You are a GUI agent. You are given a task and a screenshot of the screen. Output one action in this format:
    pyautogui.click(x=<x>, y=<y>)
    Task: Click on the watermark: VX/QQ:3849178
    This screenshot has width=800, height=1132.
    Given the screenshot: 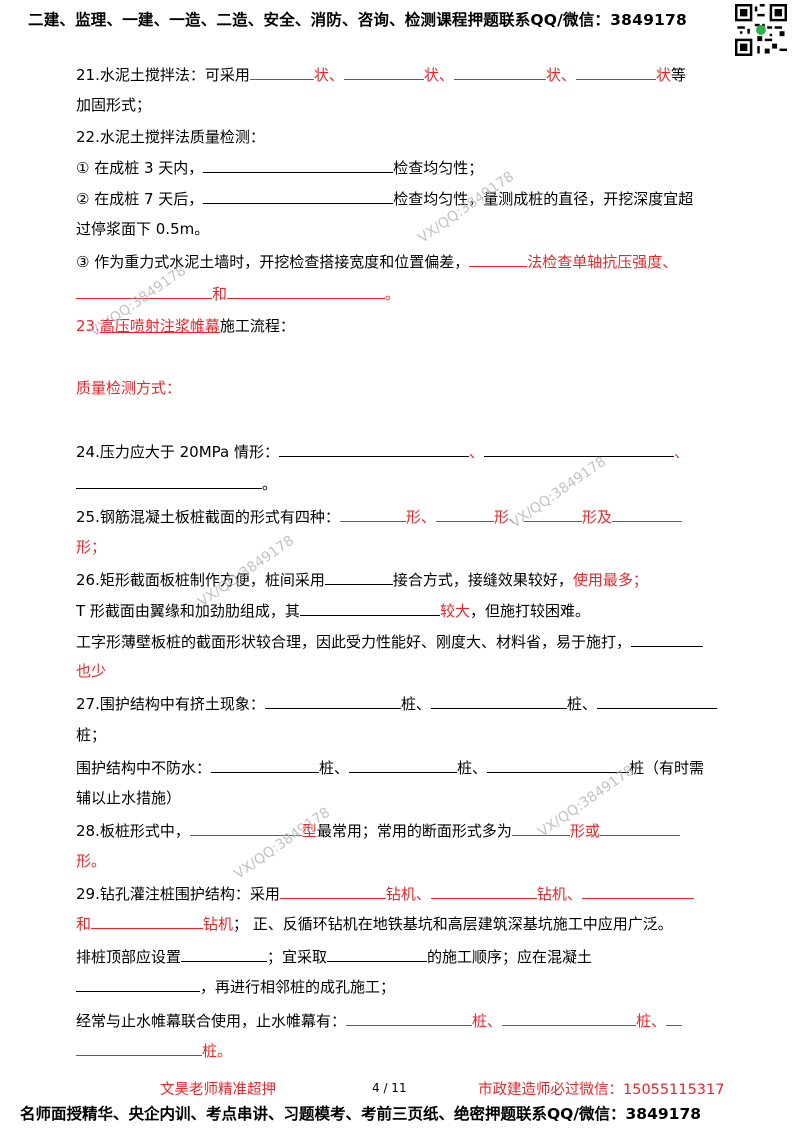 What is the action you would take?
    pyautogui.click(x=282, y=843)
    